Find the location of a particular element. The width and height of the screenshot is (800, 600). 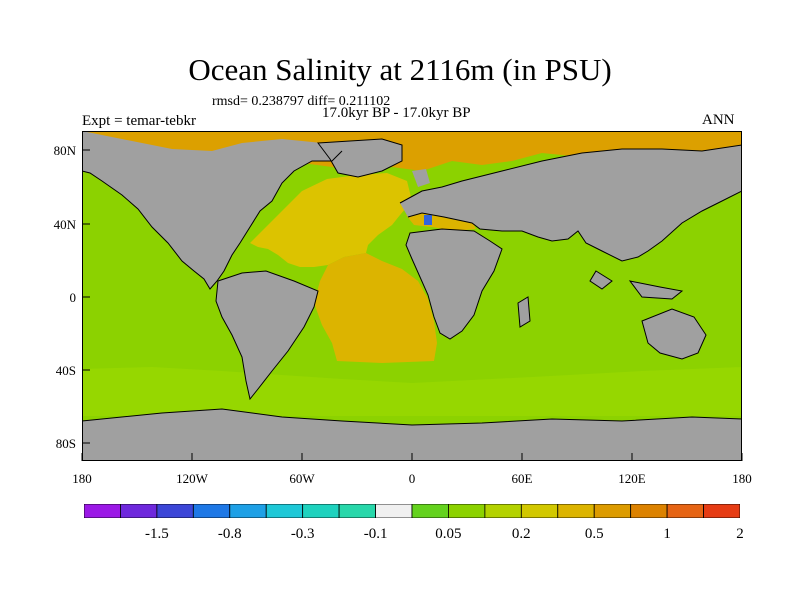

lon-tick-label: 120W is located at coordinates (192, 478).